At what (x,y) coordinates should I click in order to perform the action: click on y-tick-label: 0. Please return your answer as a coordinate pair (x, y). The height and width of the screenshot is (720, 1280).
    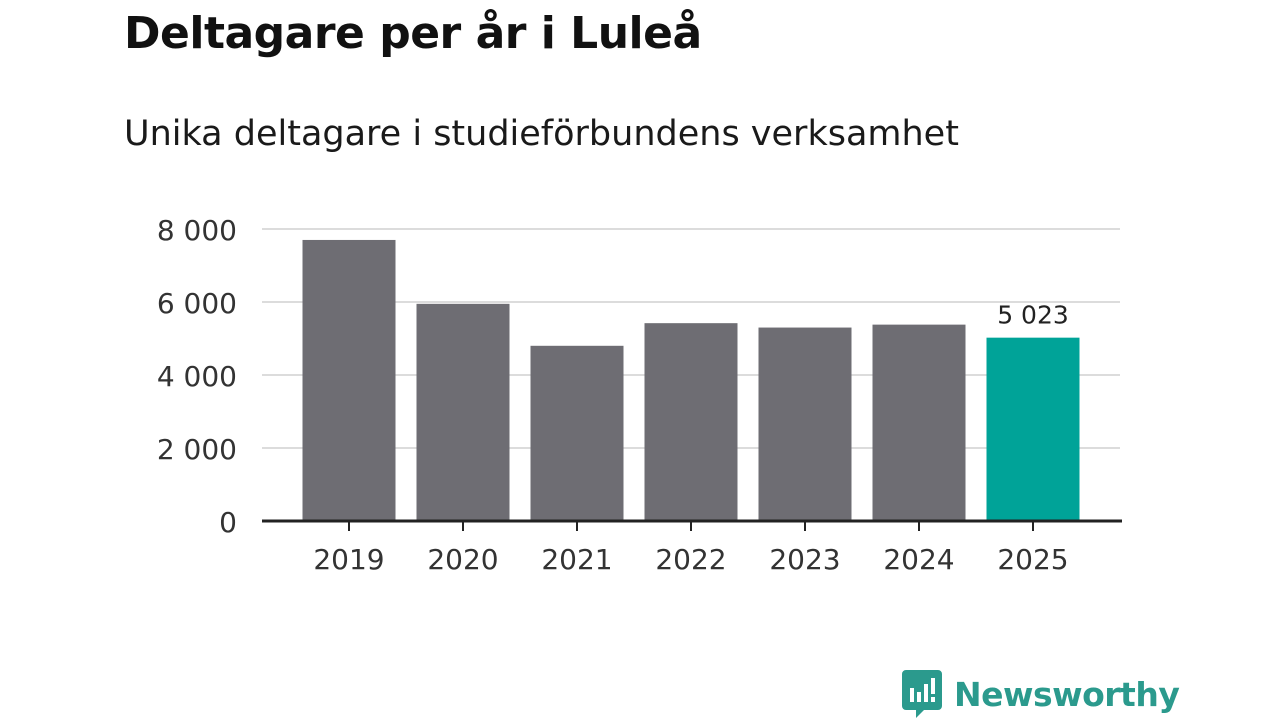
    Looking at the image, I should click on (228, 522).